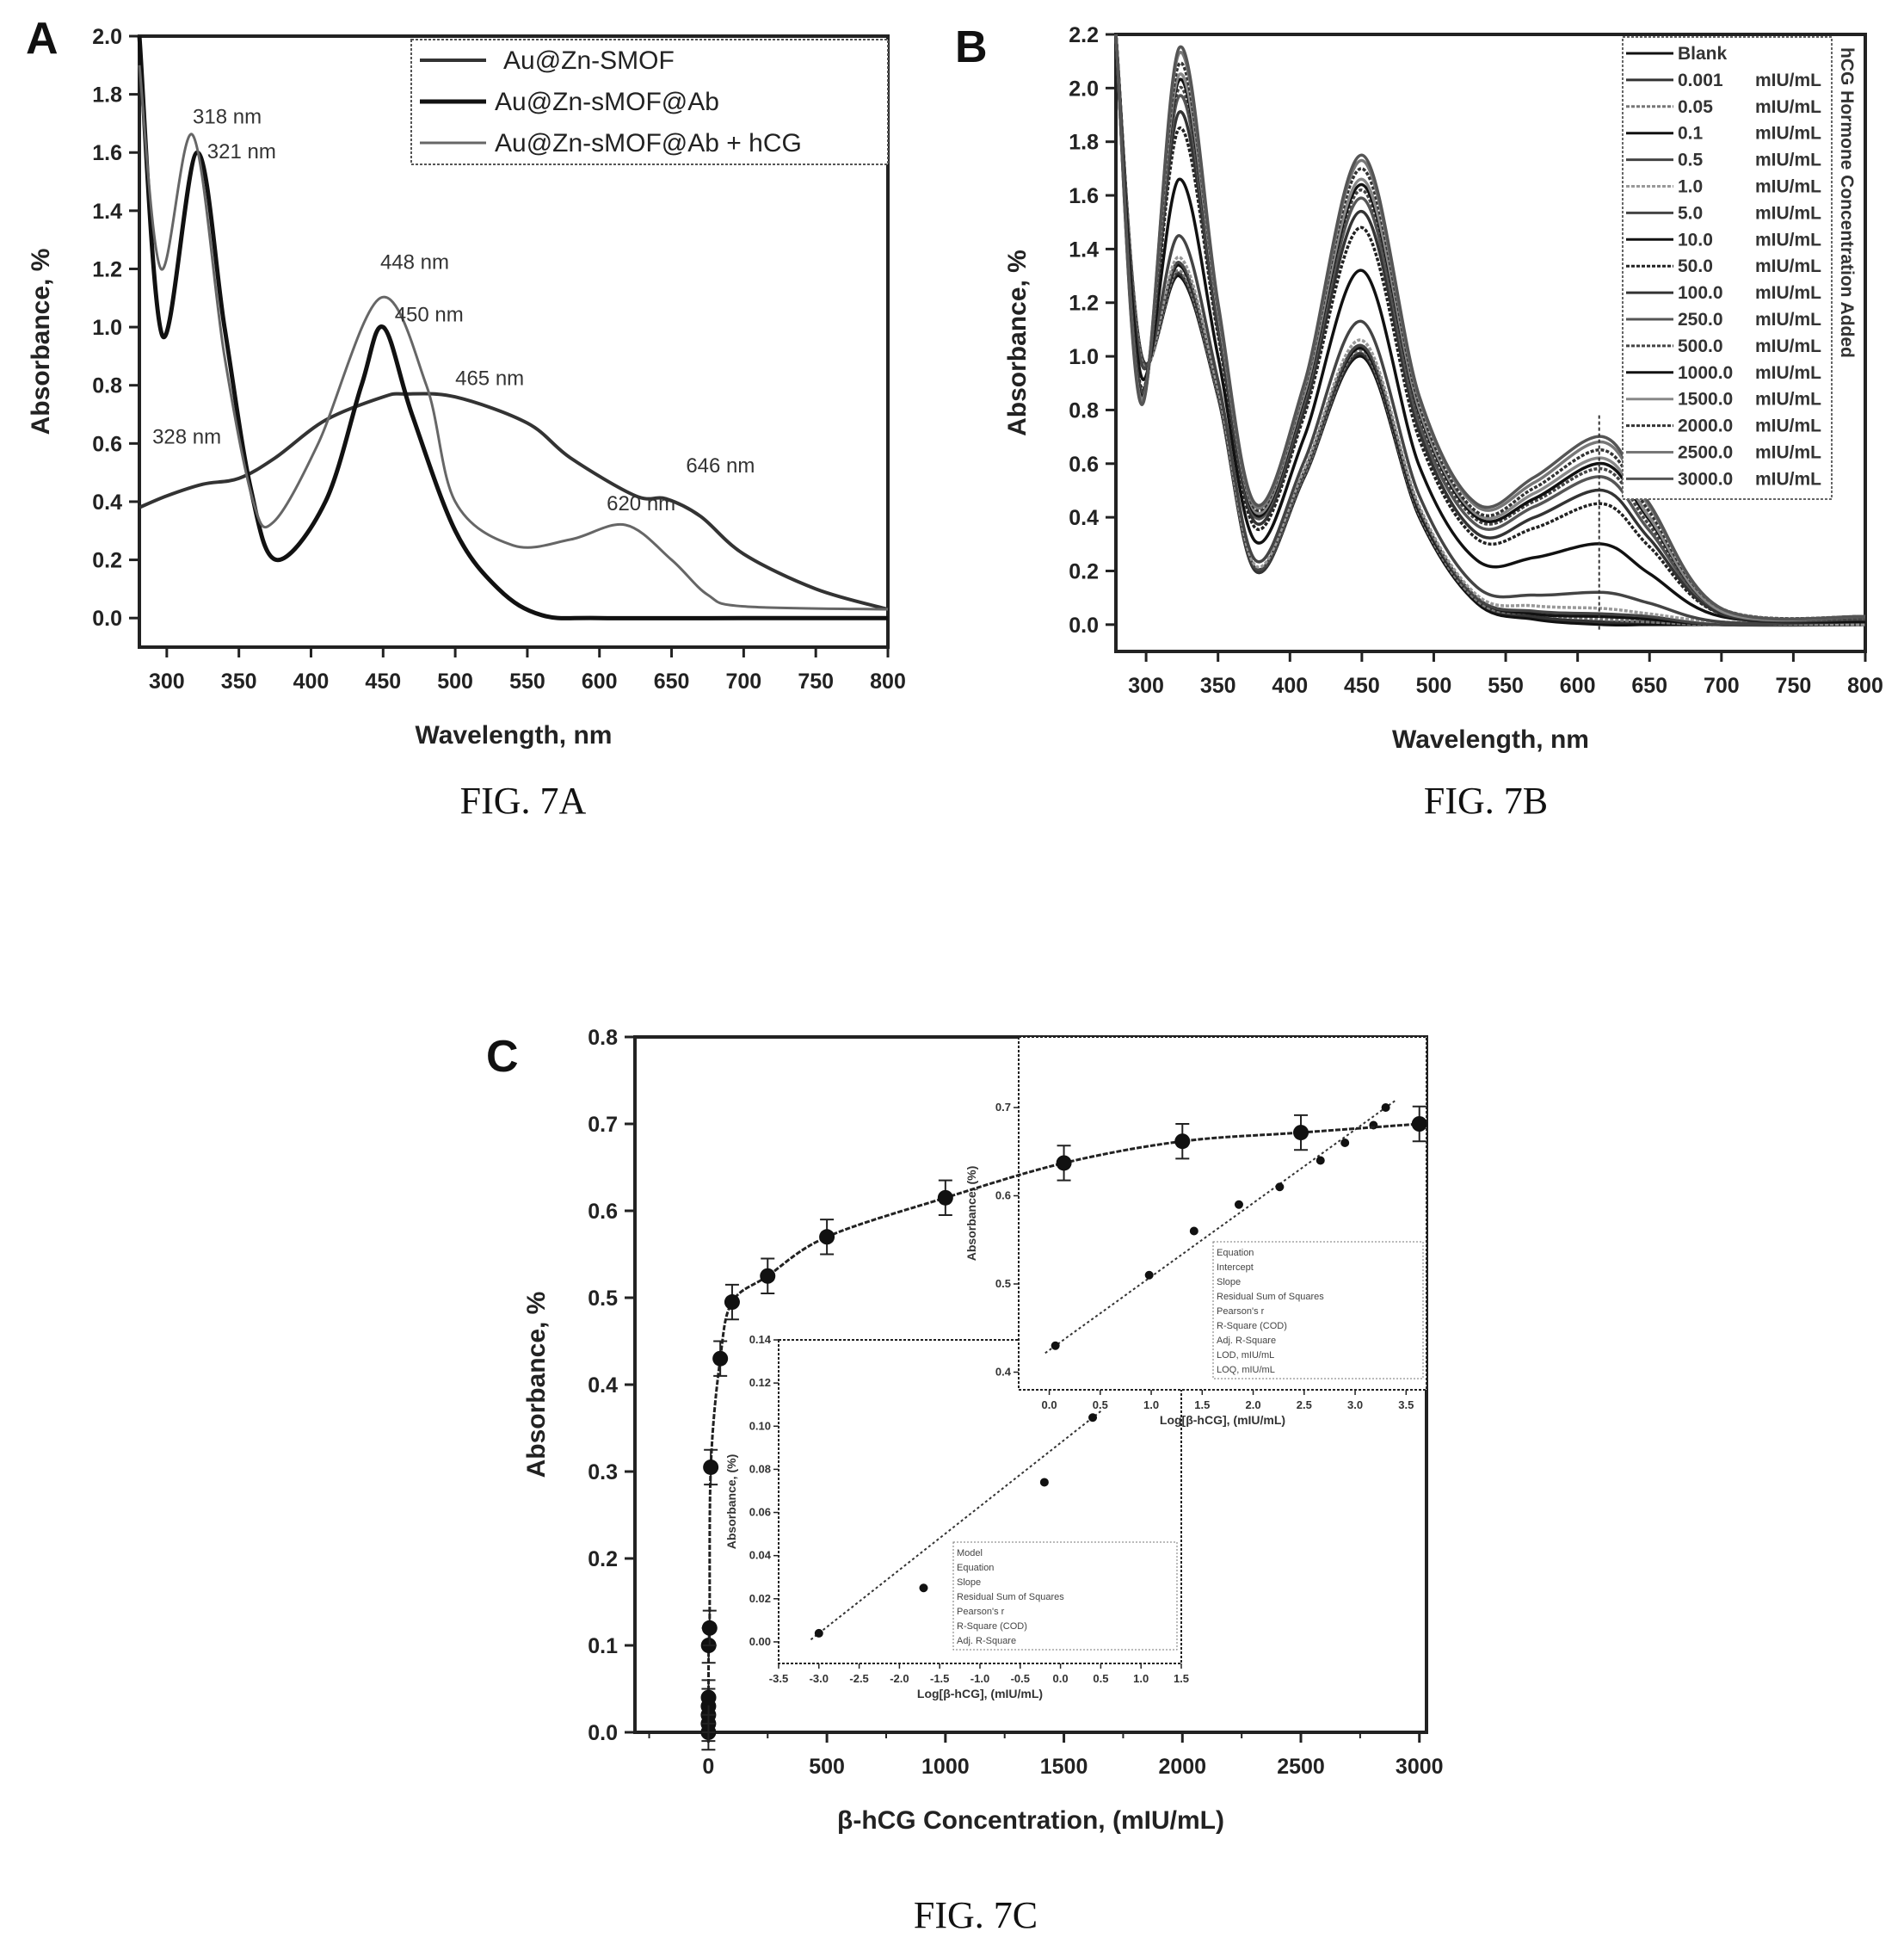  I want to click on panel-letter-c: C, so click(503, 1057).